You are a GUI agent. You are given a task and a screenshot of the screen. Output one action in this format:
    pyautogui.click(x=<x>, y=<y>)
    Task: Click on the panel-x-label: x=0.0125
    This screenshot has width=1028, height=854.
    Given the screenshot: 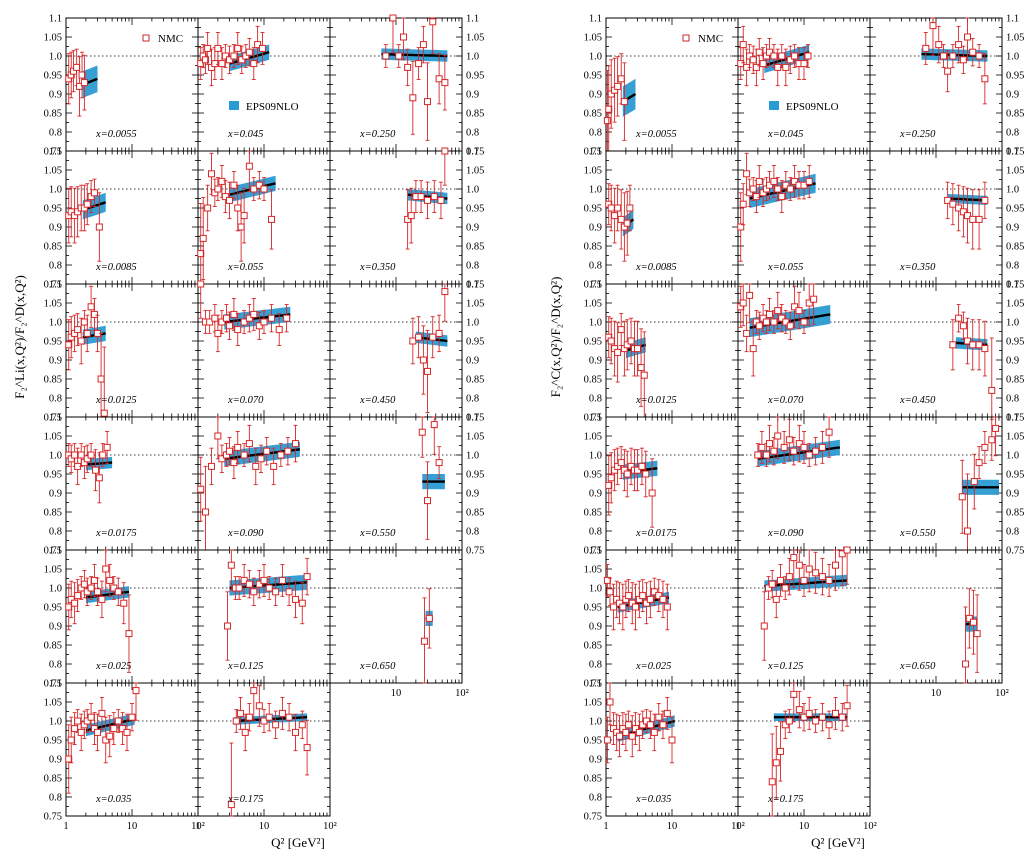 What is the action you would take?
    pyautogui.click(x=656, y=400)
    